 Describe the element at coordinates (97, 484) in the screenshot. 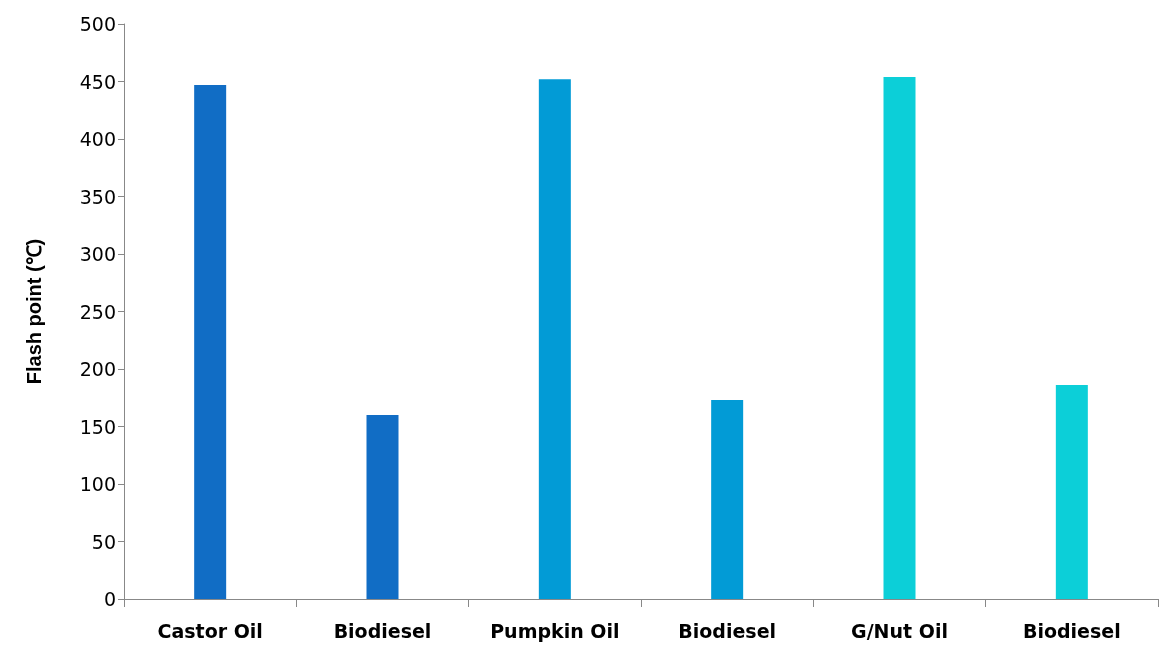

I see `y-tick-label: 100` at that location.